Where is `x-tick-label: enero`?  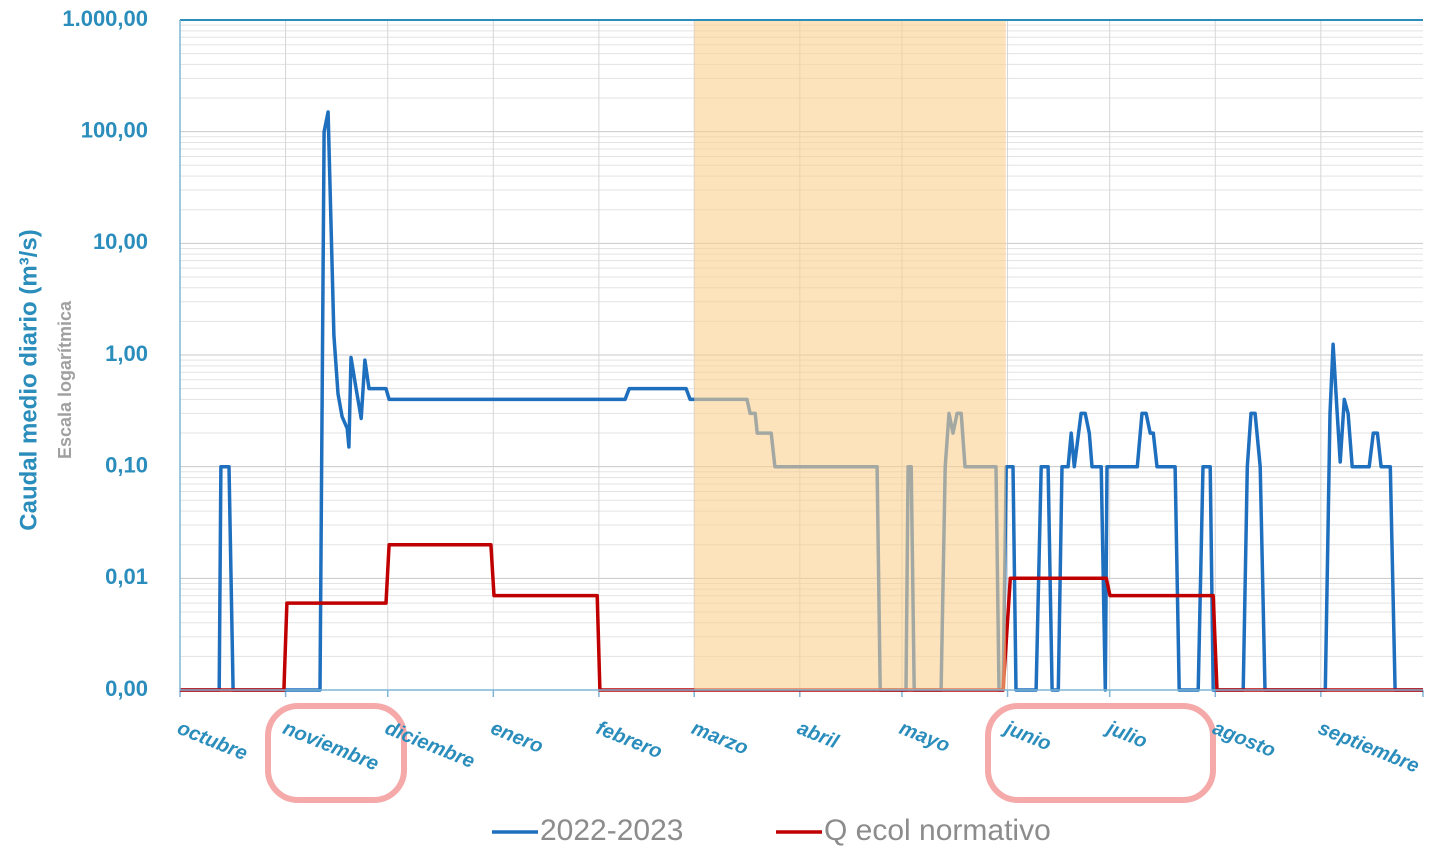 x-tick-label: enero is located at coordinates (516, 737).